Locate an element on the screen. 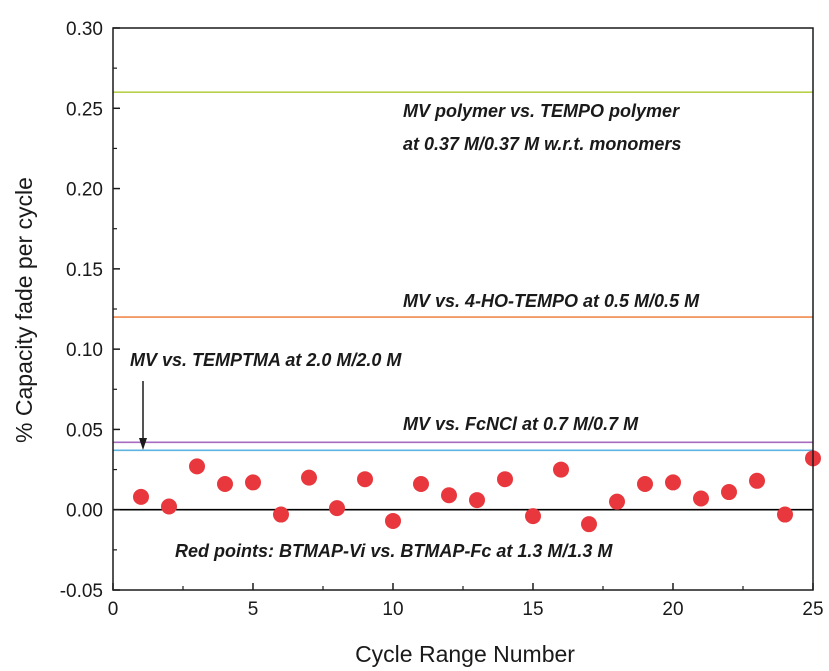 The height and width of the screenshot is (671, 829). y-tick-label: 0.15 is located at coordinates (84, 270).